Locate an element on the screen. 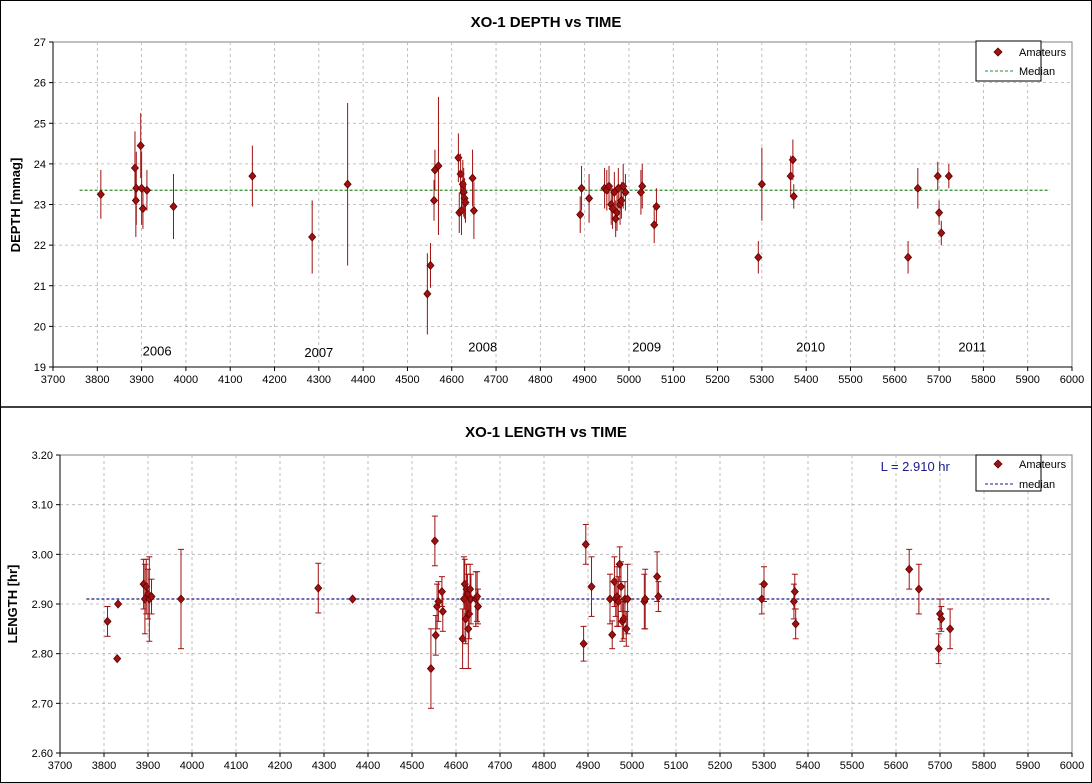 Image resolution: width=1092 pixels, height=783 pixels. length-x-tick-label: 4100 is located at coordinates (236, 766).